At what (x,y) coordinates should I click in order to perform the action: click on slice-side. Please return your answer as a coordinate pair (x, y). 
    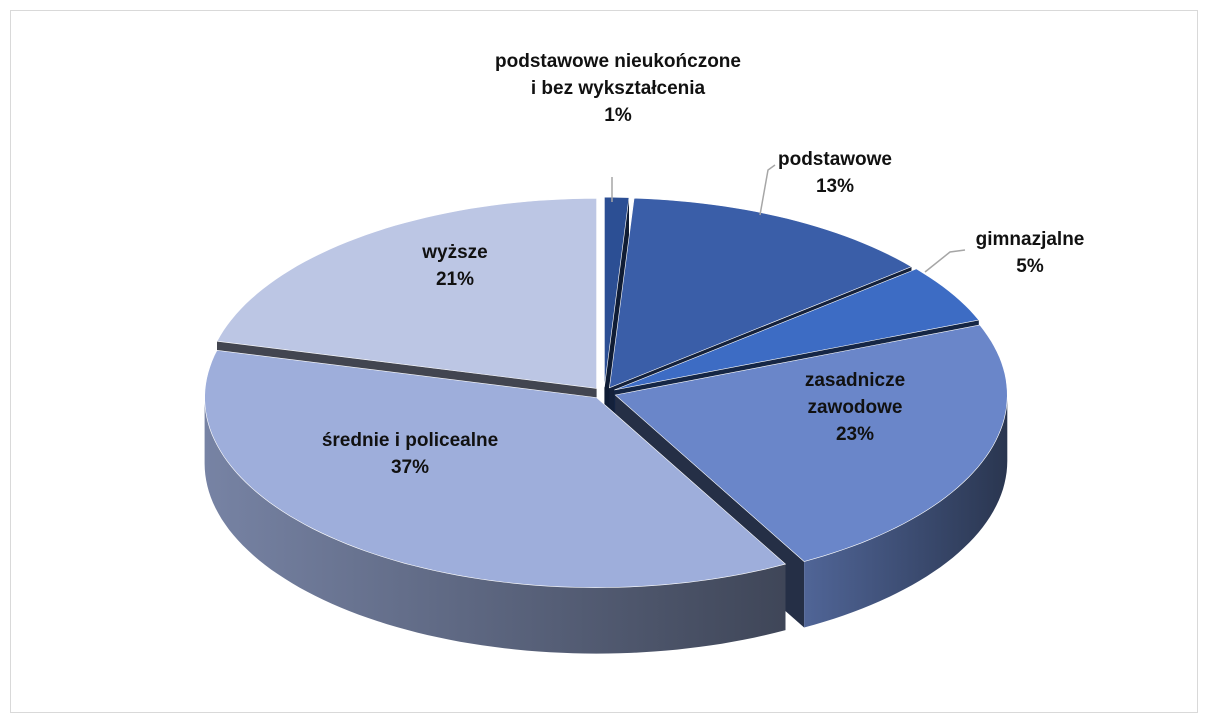
    Looking at the image, I should click on (906, 511).